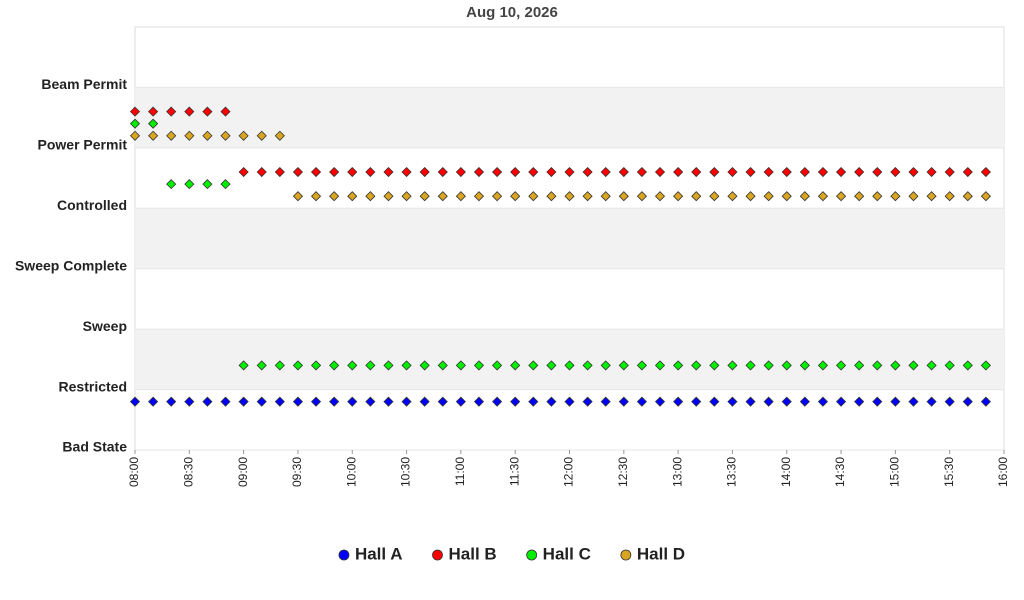 The width and height of the screenshot is (1024, 600). I want to click on legend-label: Hall A, so click(379, 553).